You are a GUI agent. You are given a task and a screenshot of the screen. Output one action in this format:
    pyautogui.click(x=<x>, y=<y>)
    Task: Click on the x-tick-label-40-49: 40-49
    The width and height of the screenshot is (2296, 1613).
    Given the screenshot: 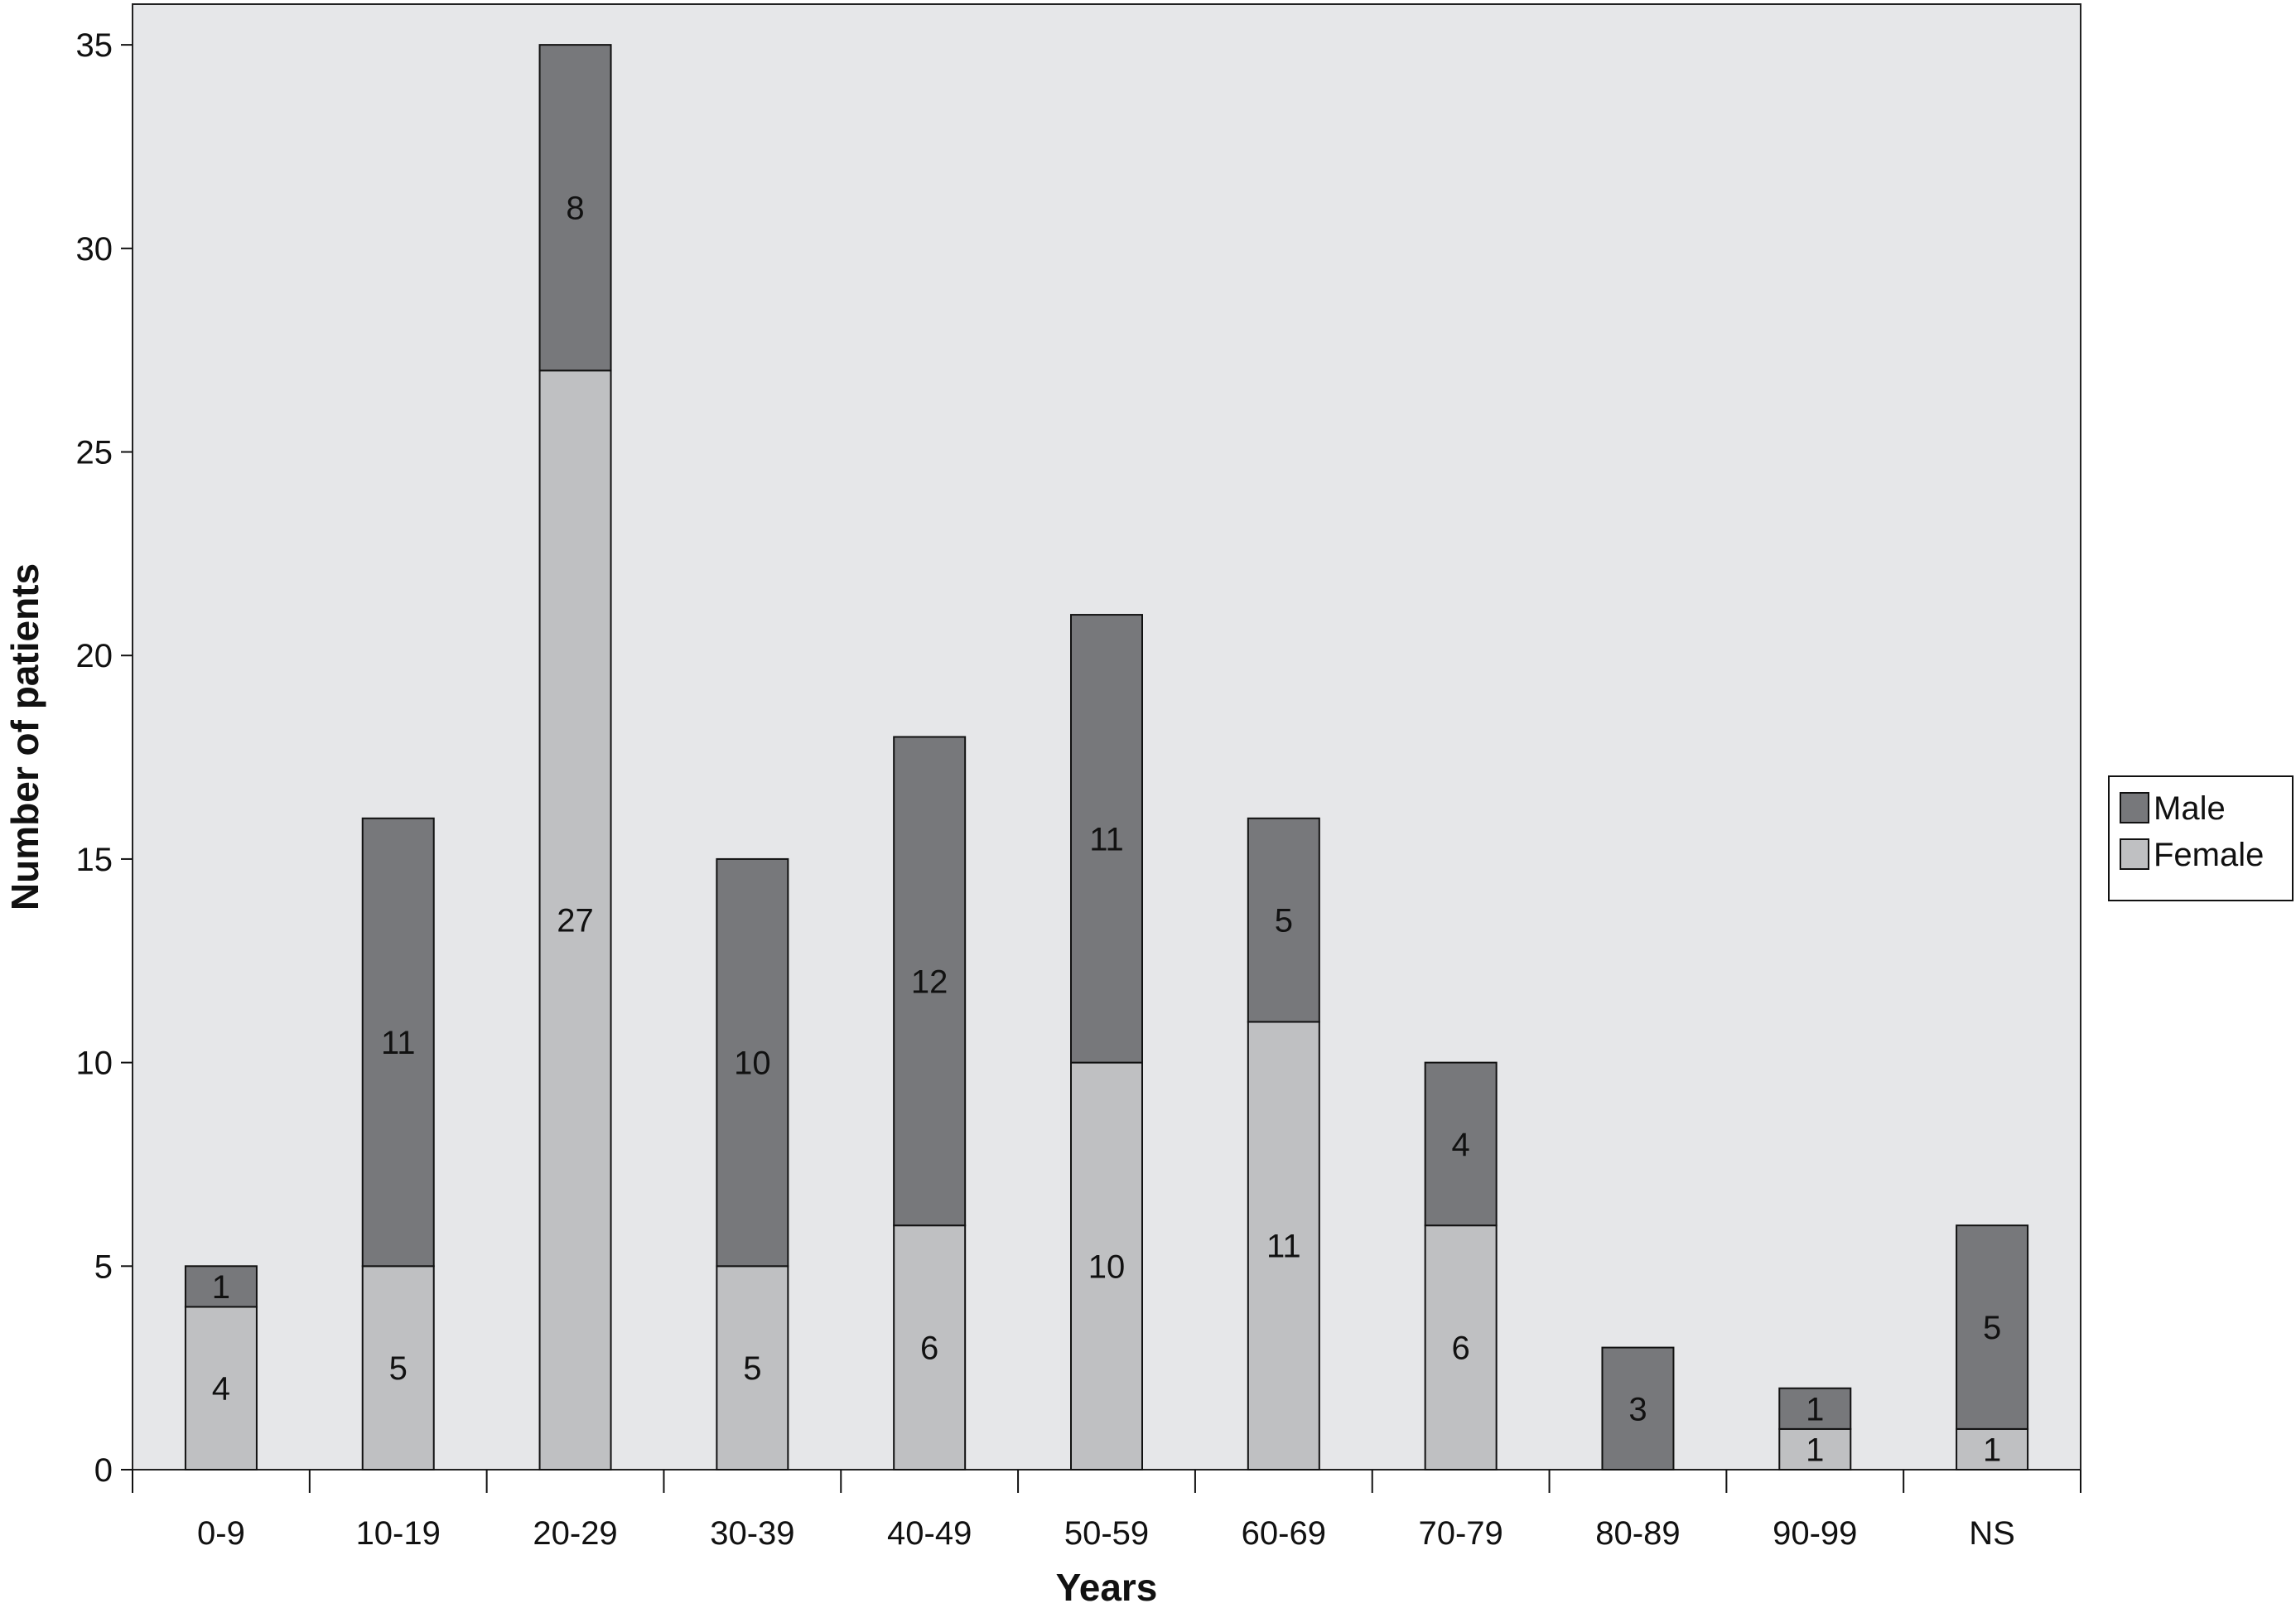 What is the action you would take?
    pyautogui.click(x=929, y=1533)
    